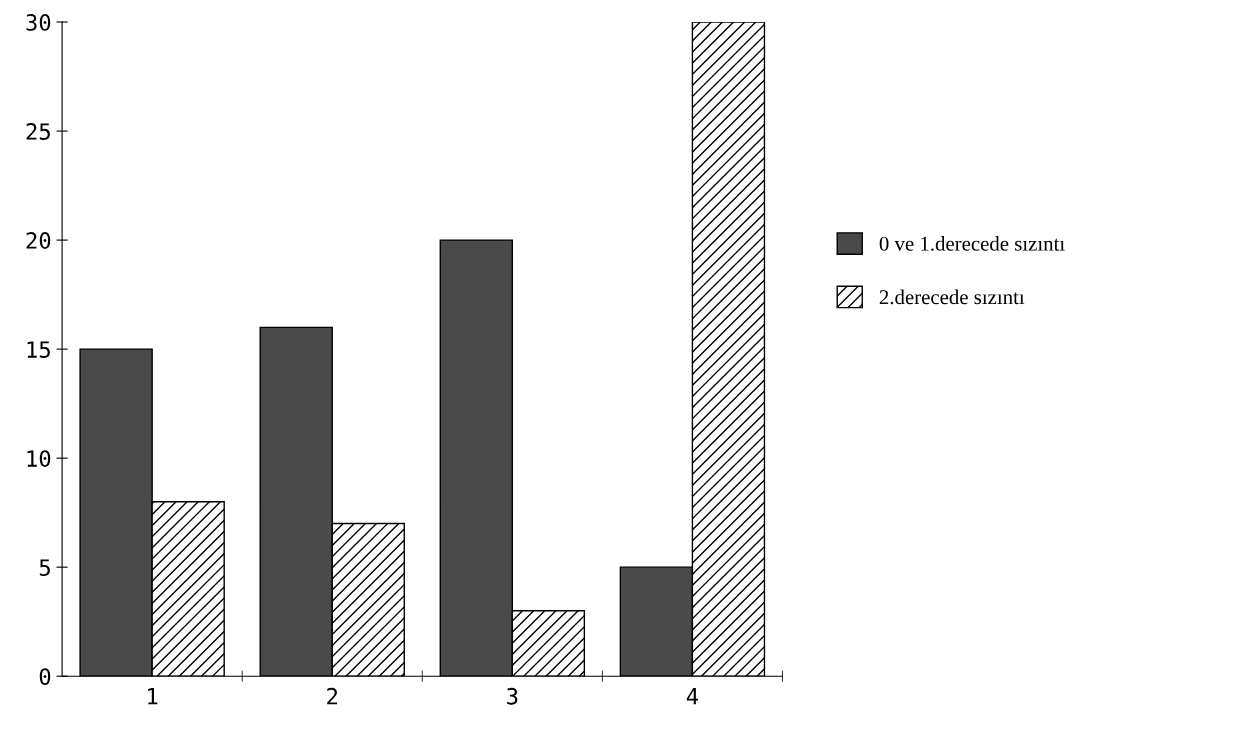 The width and height of the screenshot is (1242, 735). What do you see at coordinates (952, 297) in the screenshot?
I see `legend-label: 2.derecede sızıntı` at bounding box center [952, 297].